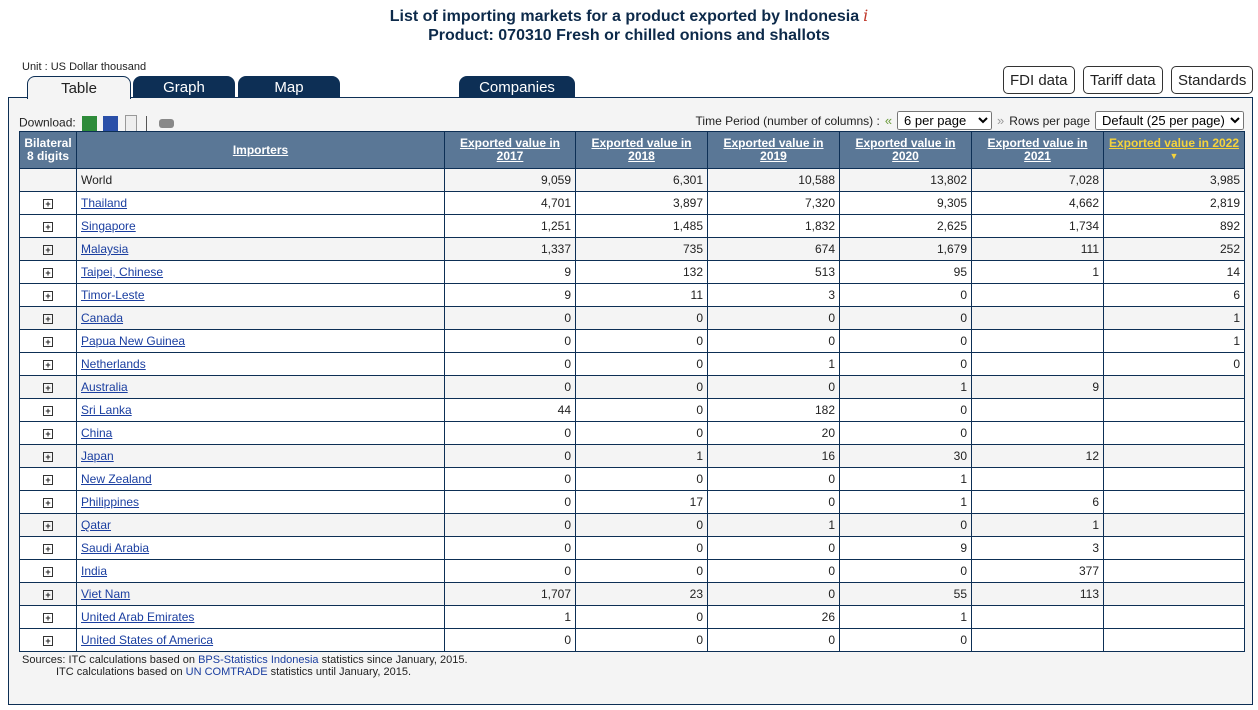  I want to click on year-sort-link: Exported value in 2017, so click(510, 149).